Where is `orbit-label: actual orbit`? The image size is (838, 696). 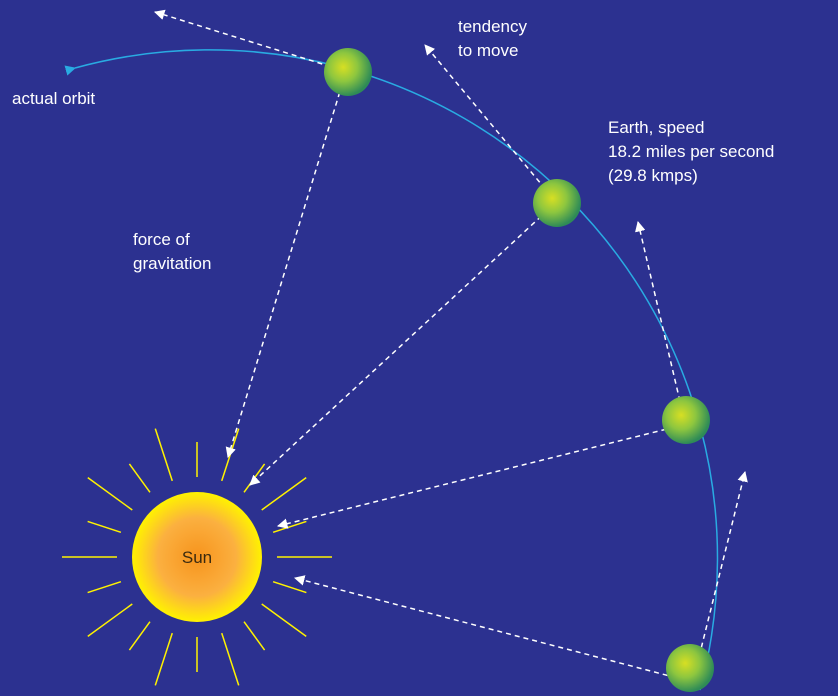 orbit-label: actual orbit is located at coordinates (53, 98).